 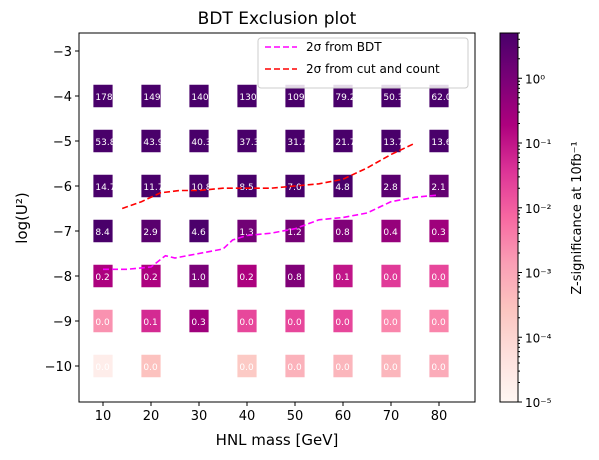 I want to click on cell-value-label: 1.2, so click(x=294, y=233).